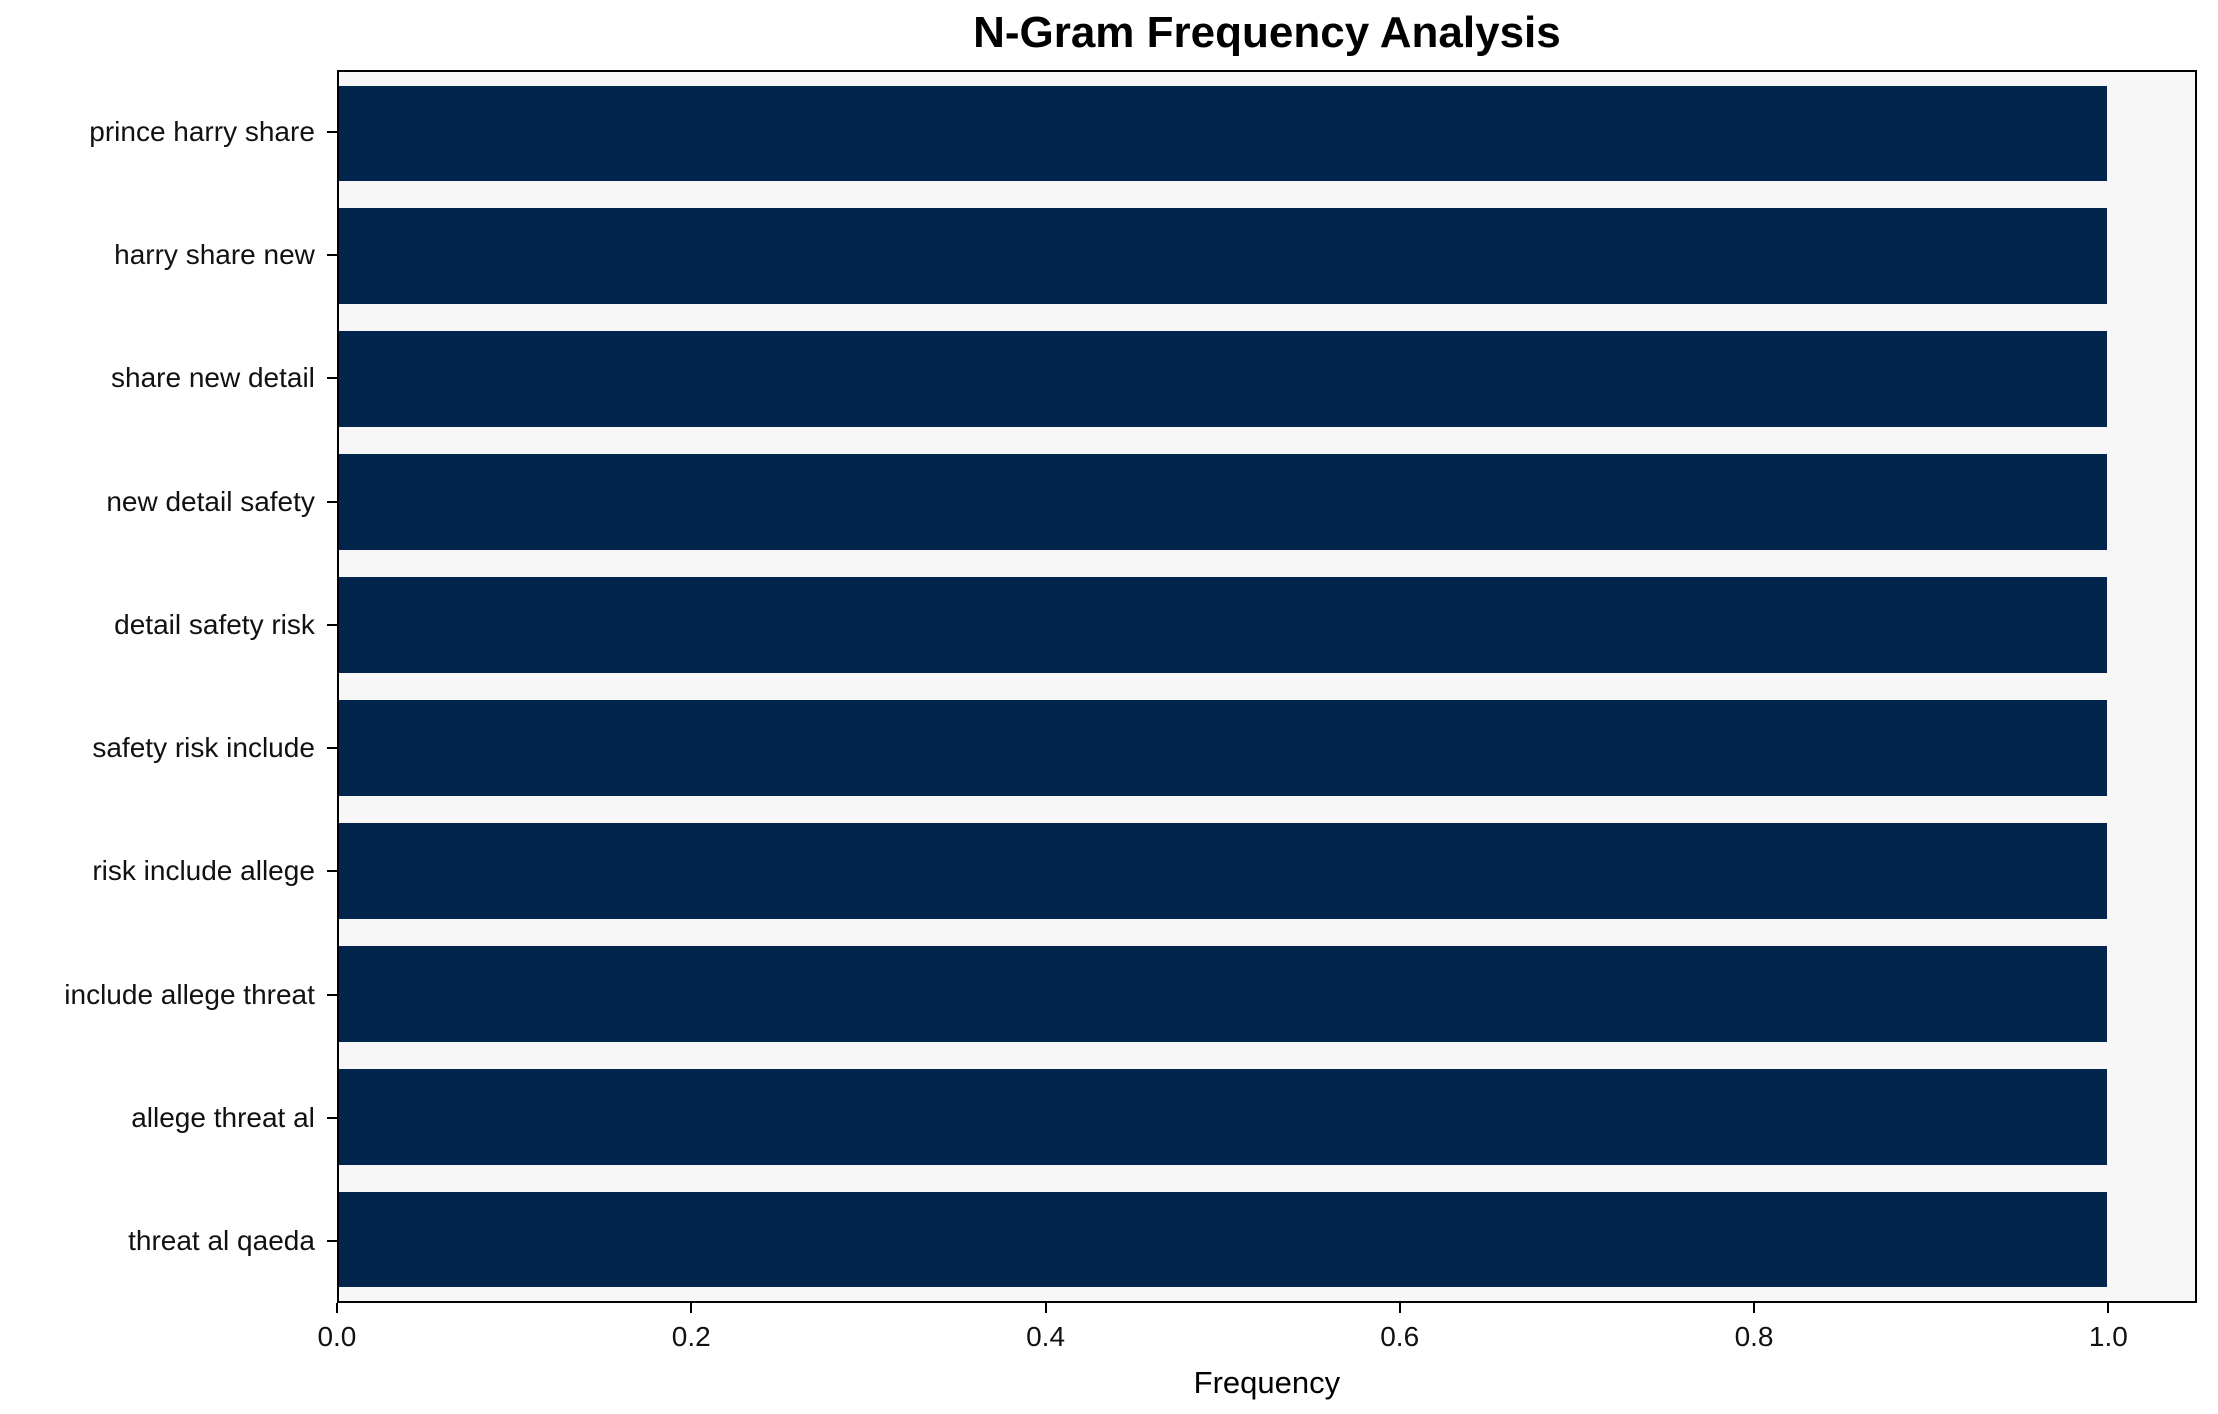 This screenshot has height=1414, width=2218. I want to click on y-tick-label: allege threat al, so click(223, 1118).